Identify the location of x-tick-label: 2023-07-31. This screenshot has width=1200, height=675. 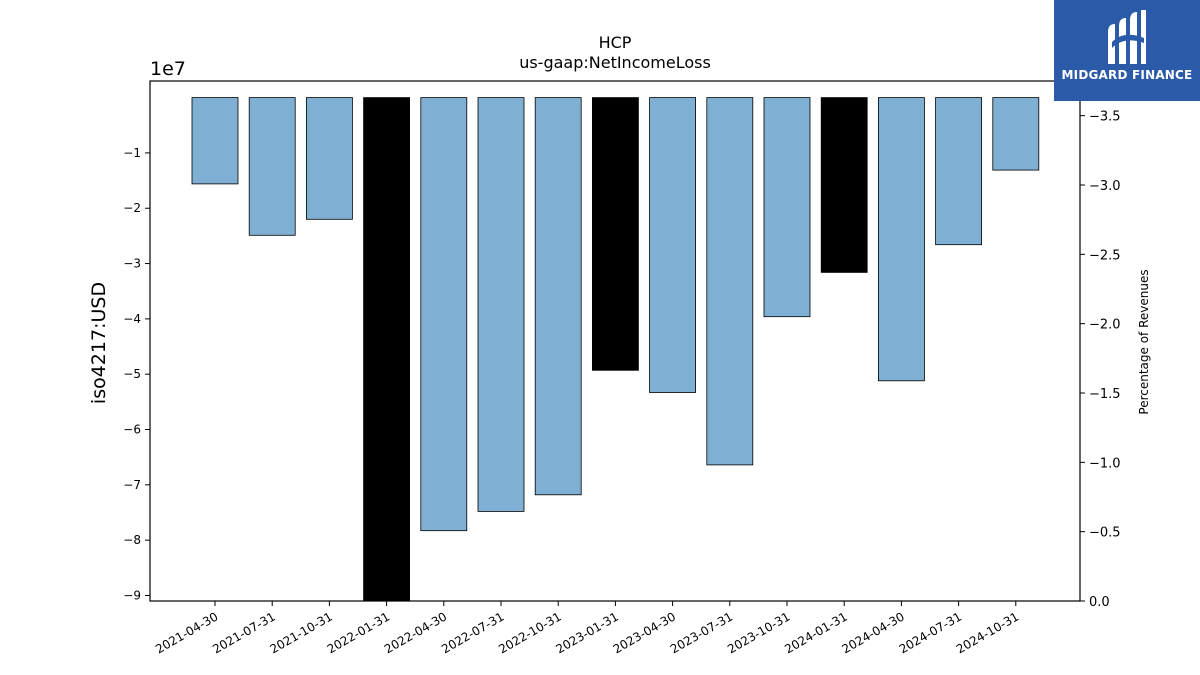
(701, 632).